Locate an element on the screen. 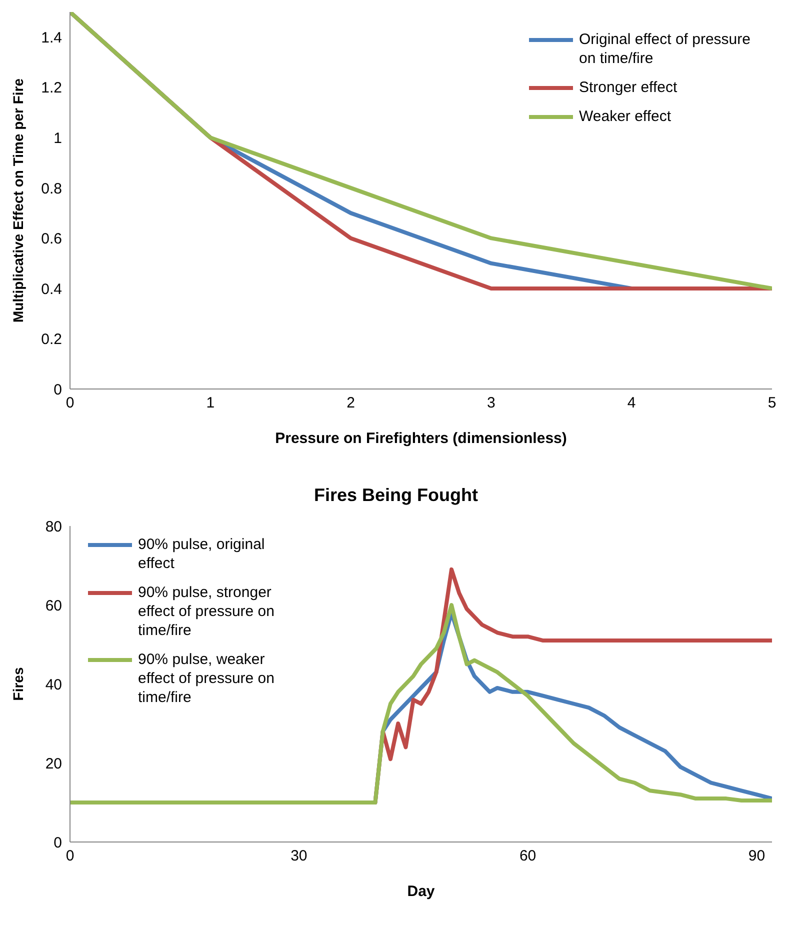 Image resolution: width=792 pixels, height=937 pixels. x-tick-label: 30 is located at coordinates (299, 856).